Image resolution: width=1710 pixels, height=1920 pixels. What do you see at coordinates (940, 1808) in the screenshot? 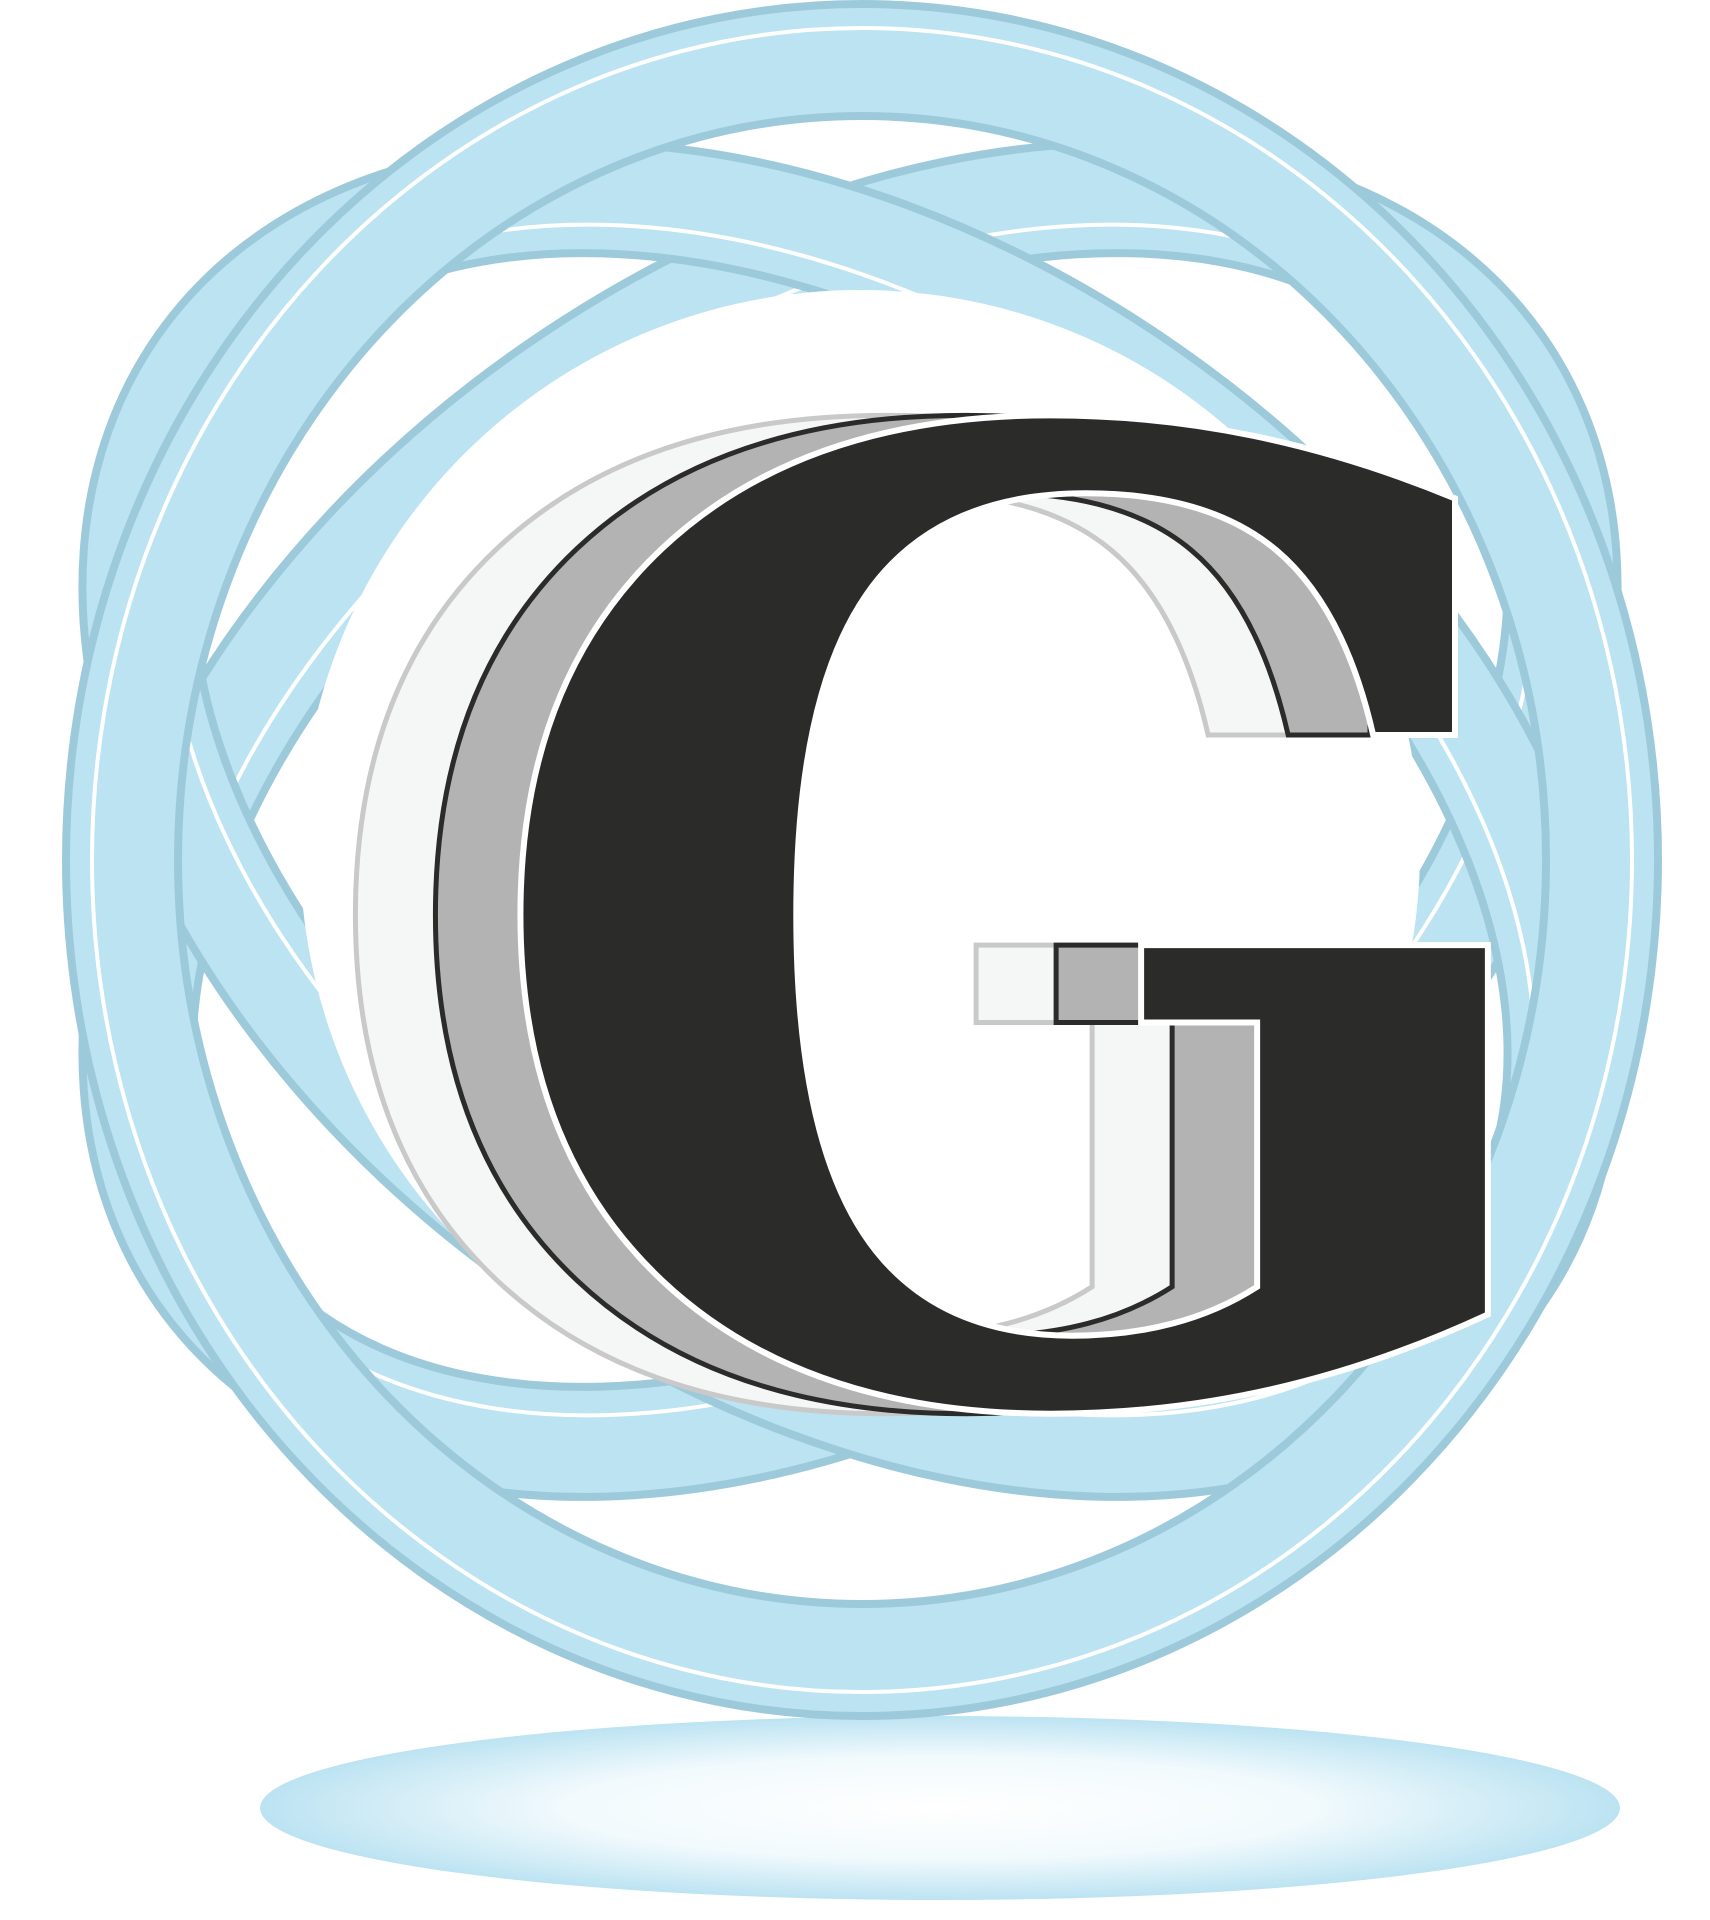
I see `floor-shadow` at bounding box center [940, 1808].